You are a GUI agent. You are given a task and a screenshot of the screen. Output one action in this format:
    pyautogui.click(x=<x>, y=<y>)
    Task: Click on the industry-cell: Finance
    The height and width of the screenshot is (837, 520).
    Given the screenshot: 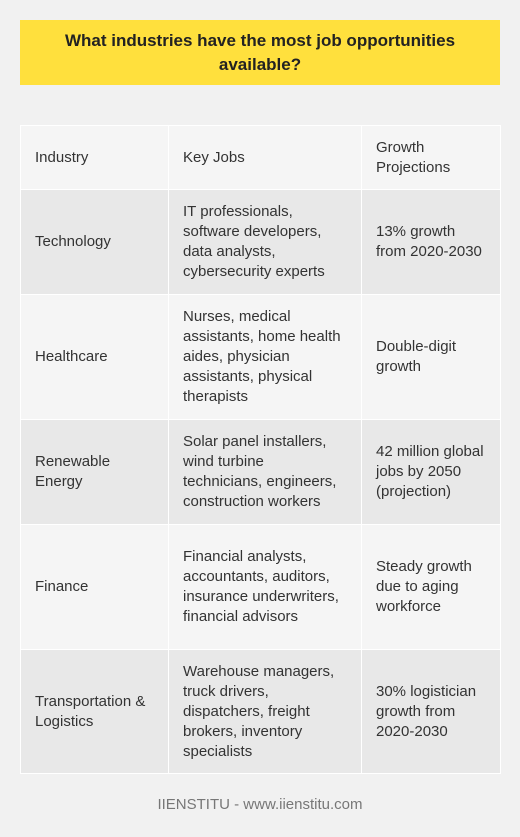 What is the action you would take?
    pyautogui.click(x=94, y=587)
    